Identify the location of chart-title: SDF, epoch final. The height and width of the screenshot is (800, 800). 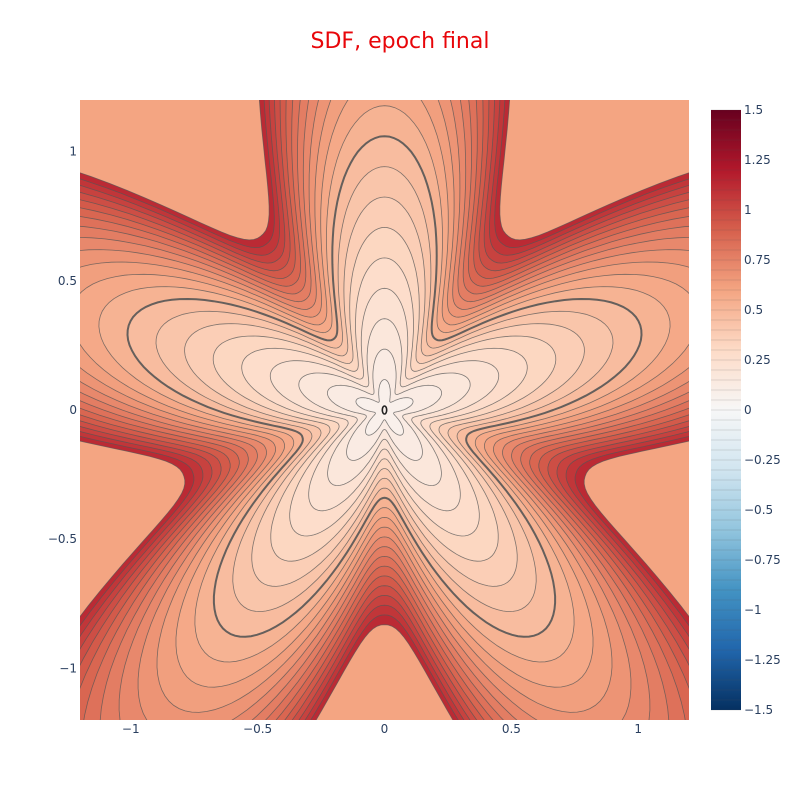
(400, 41).